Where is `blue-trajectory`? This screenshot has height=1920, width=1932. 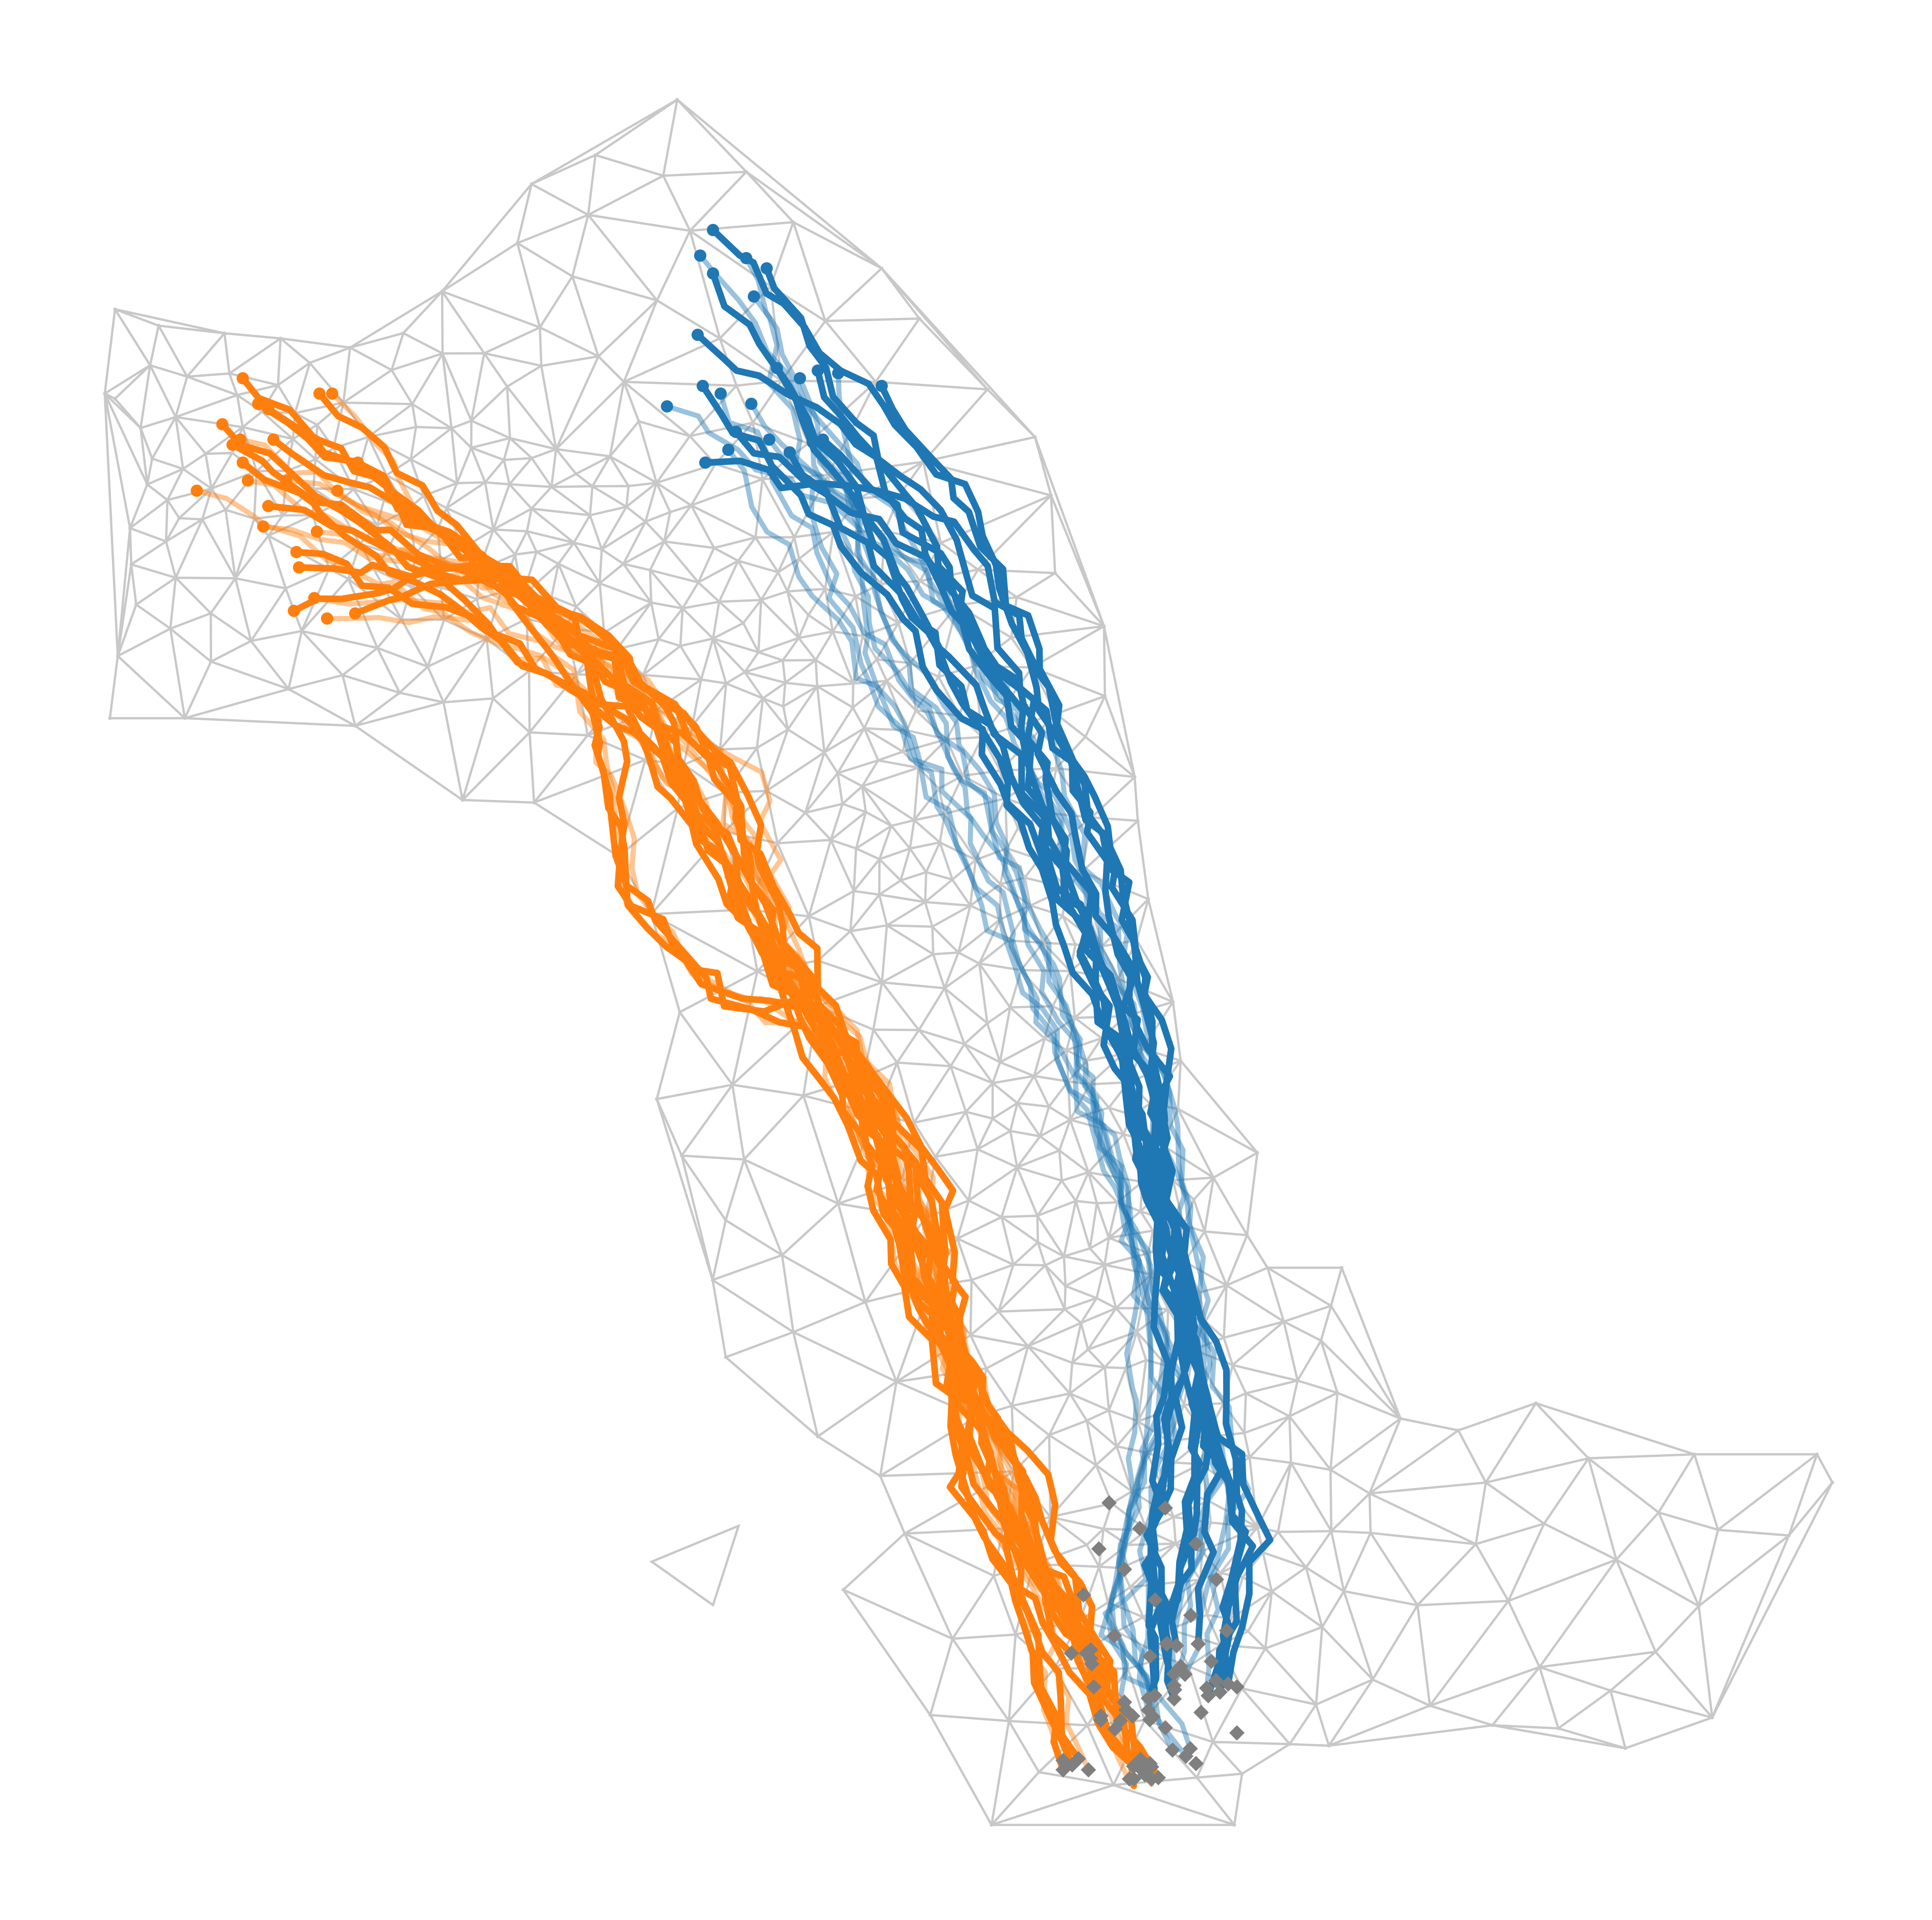 blue-trajectory is located at coordinates (1023, 1042).